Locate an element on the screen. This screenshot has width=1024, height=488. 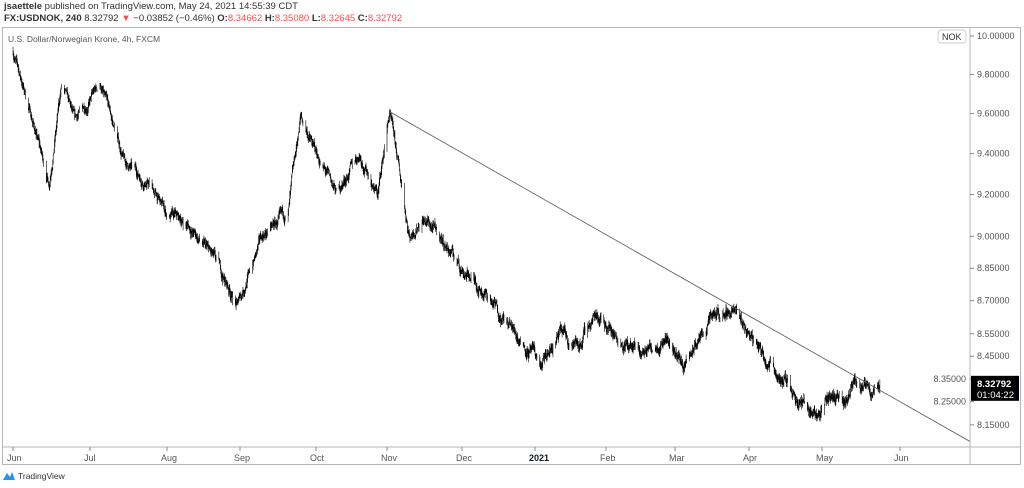
currency-label: NOK is located at coordinates (952, 37).